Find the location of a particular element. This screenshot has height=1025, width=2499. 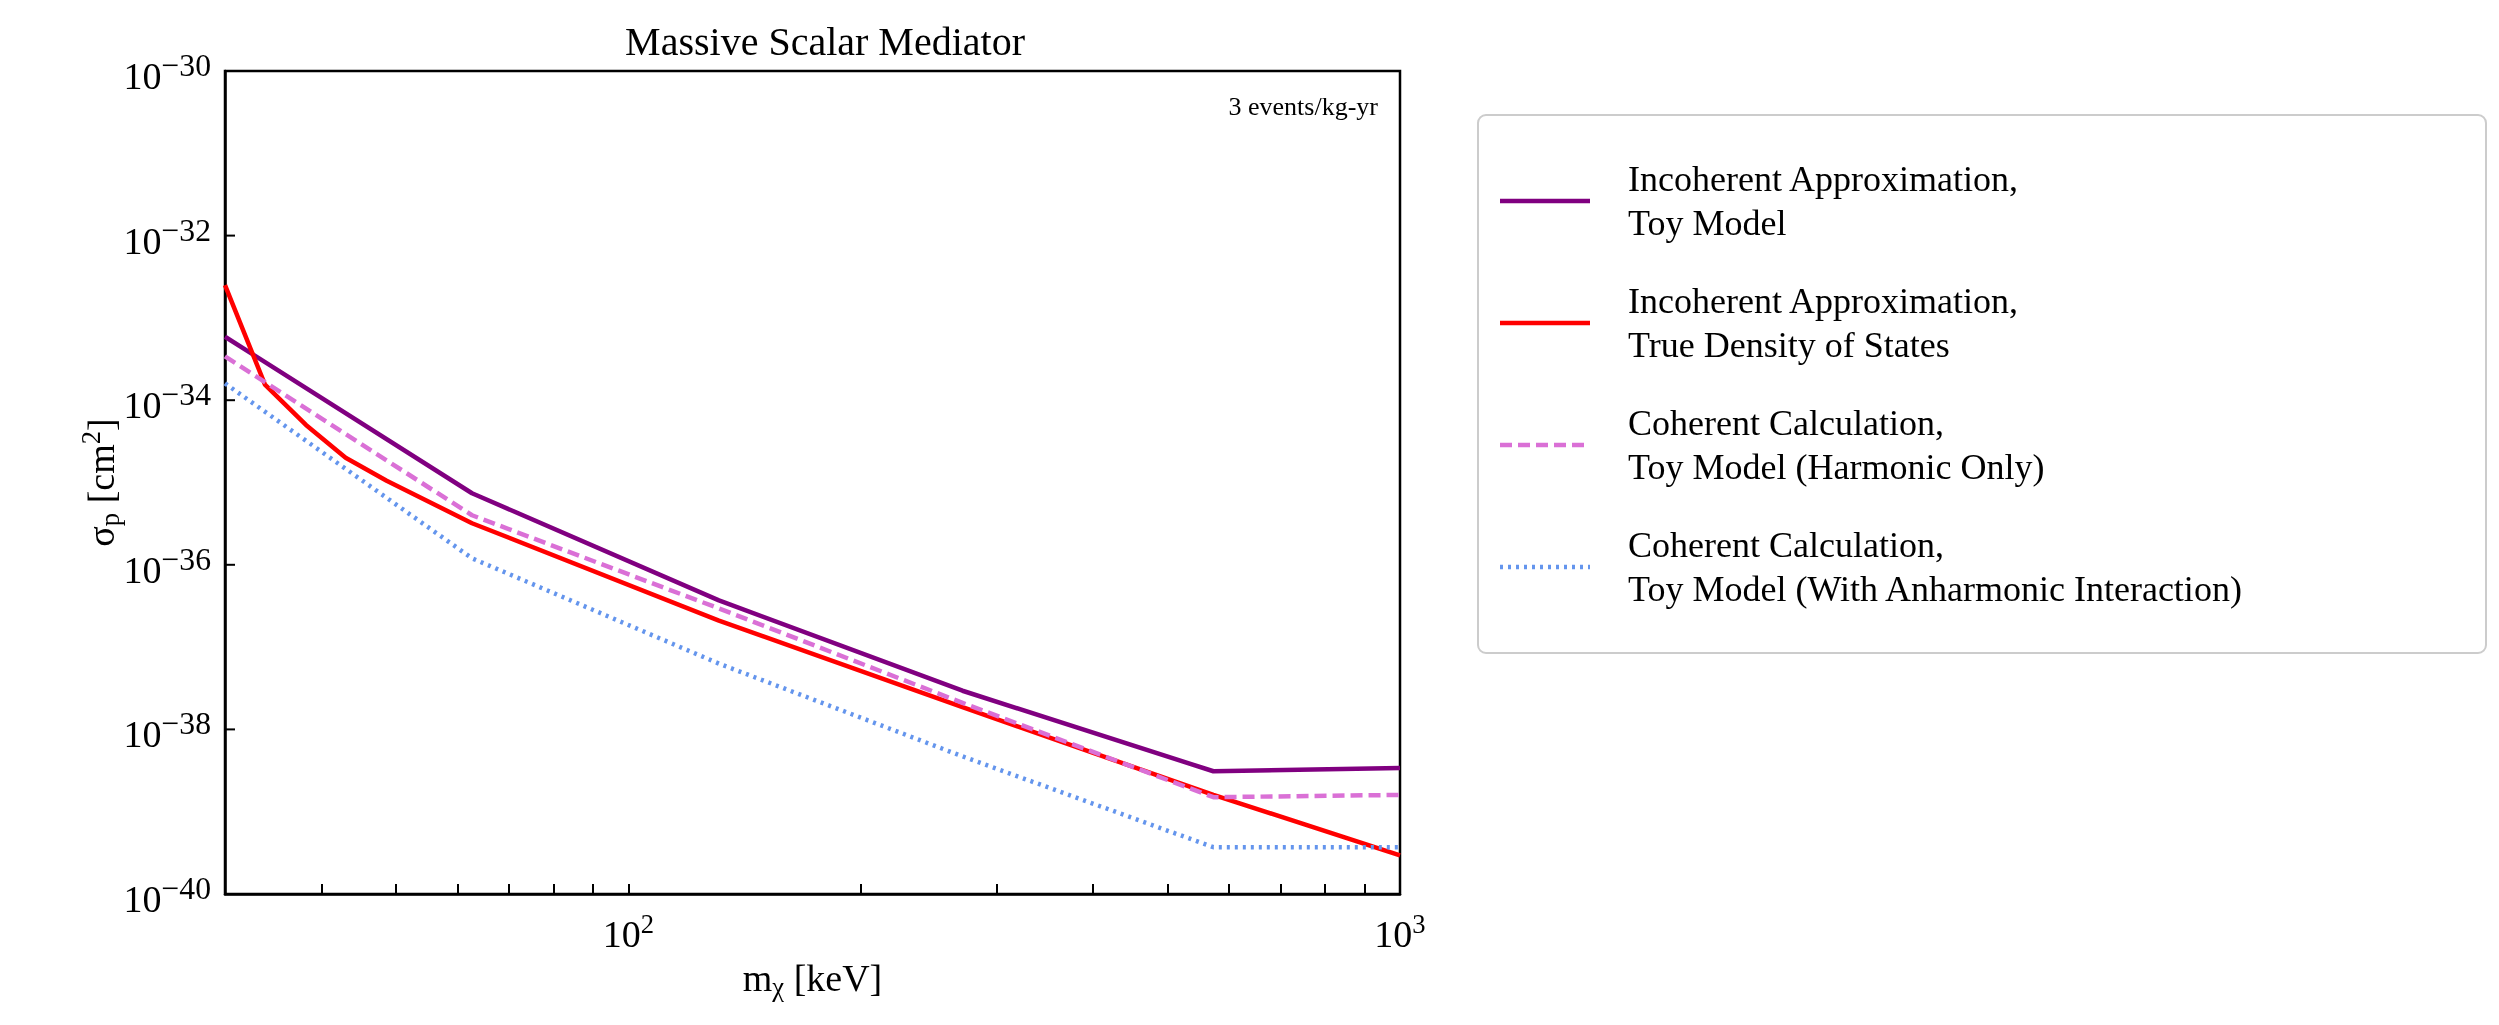

chart-title: Massive Scalar Mediator is located at coordinates (825, 41).